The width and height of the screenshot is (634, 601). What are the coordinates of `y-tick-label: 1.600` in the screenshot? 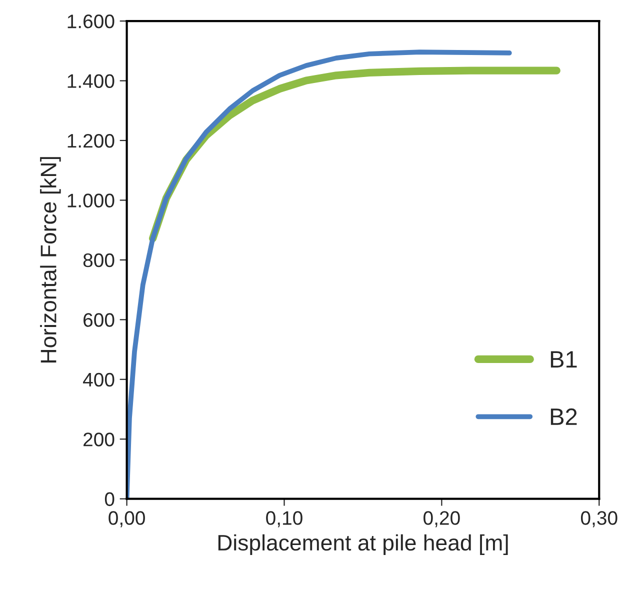 It's located at (91, 21).